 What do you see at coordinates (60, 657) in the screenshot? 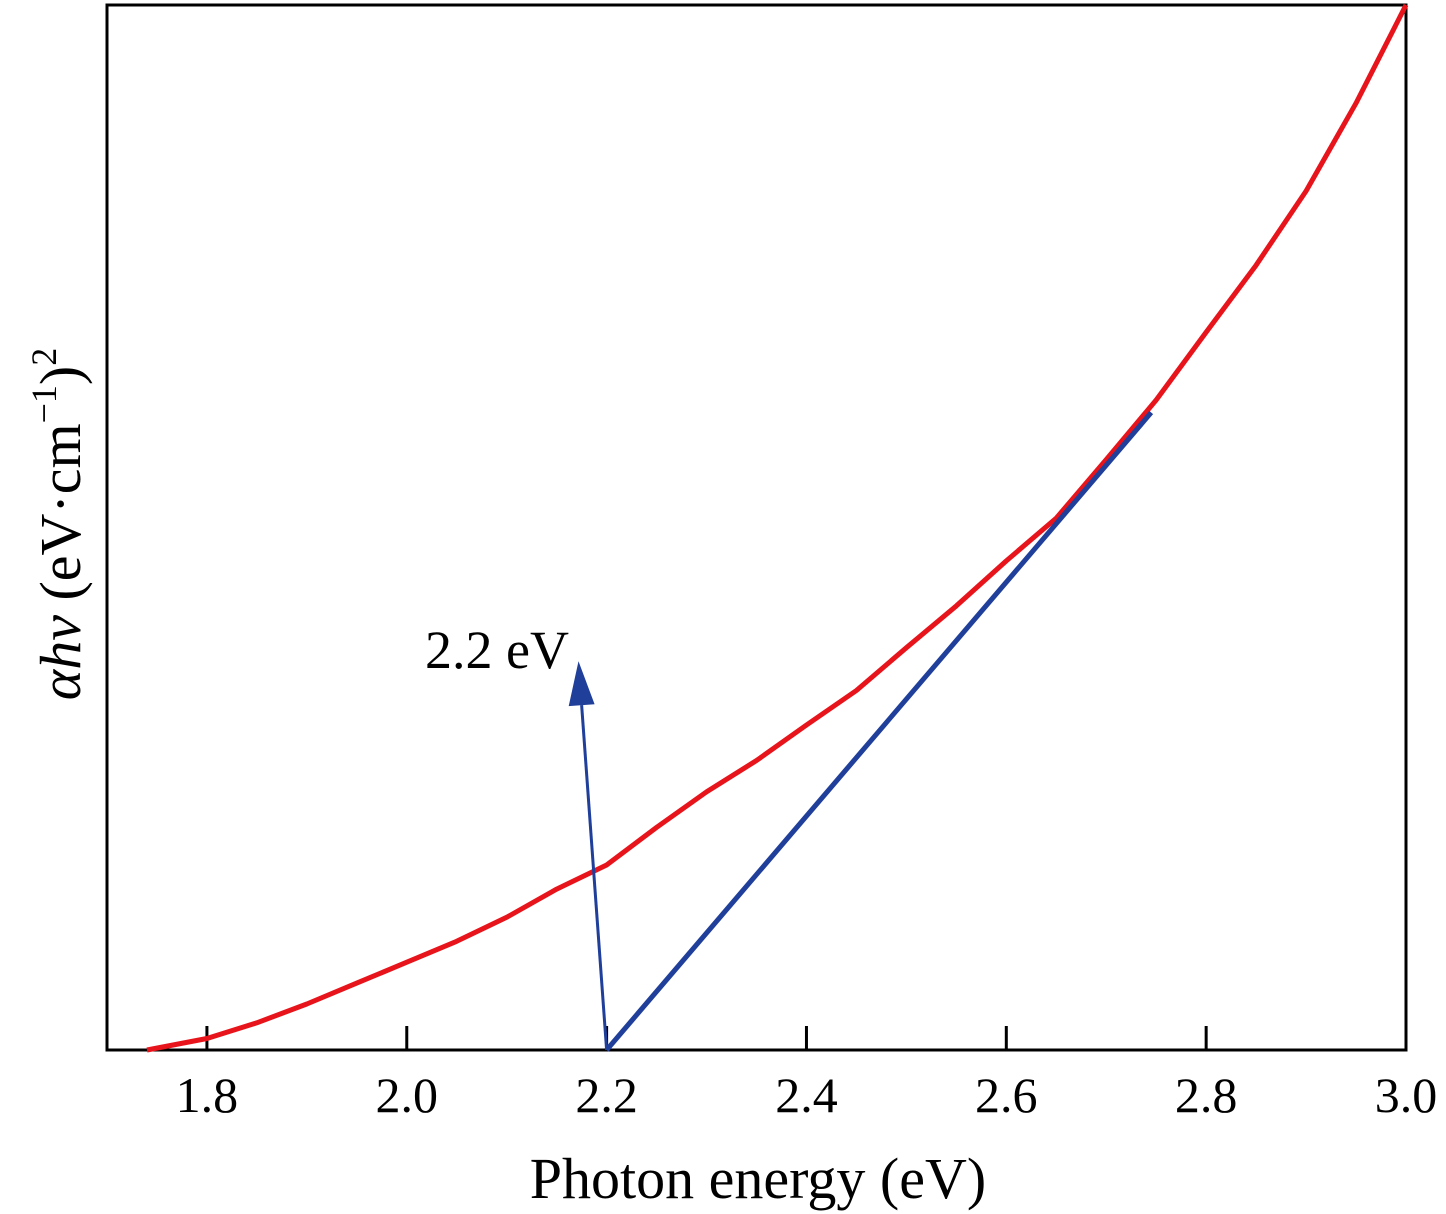
I see `y-axis-symbol: αhν` at bounding box center [60, 657].